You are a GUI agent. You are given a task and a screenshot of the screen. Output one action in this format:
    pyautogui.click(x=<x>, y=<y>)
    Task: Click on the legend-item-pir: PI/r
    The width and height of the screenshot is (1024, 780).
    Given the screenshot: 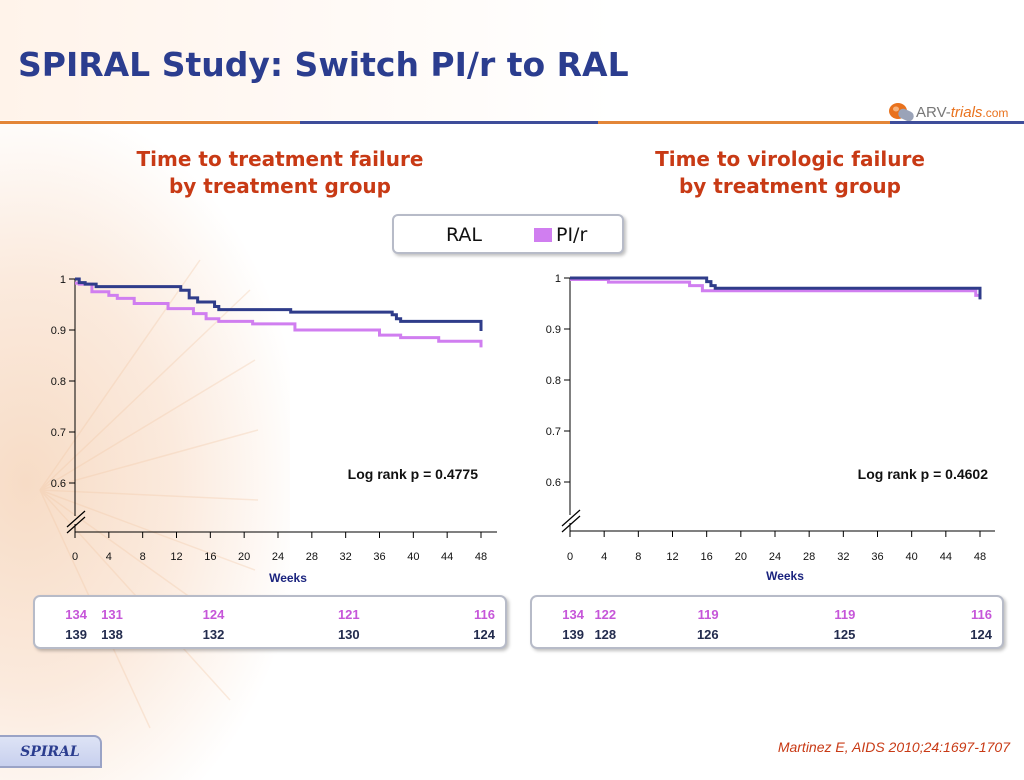 What is the action you would take?
    pyautogui.click(x=560, y=235)
    